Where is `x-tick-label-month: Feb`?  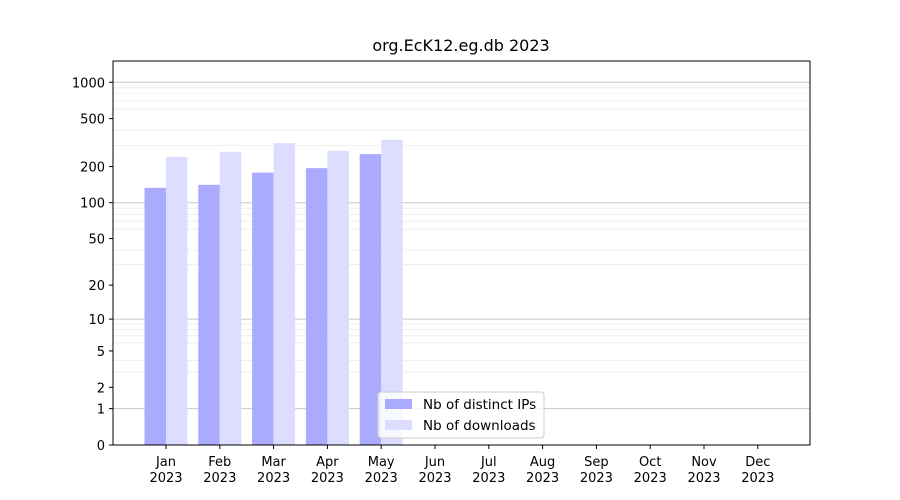 x-tick-label-month: Feb is located at coordinates (219, 462).